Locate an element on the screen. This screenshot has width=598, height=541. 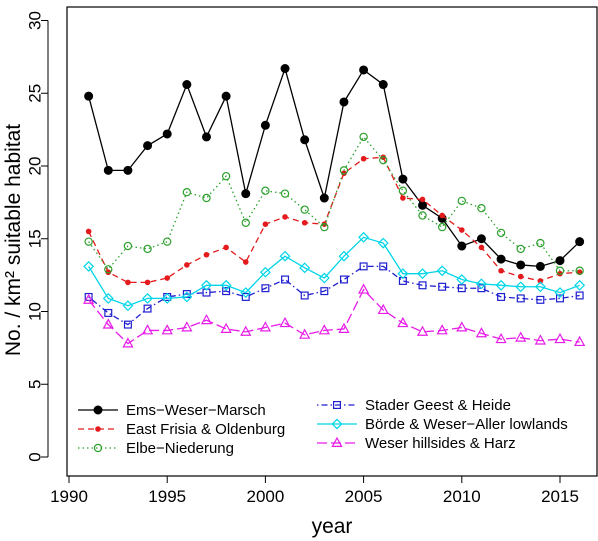
series-line is located at coordinates (334, 271).